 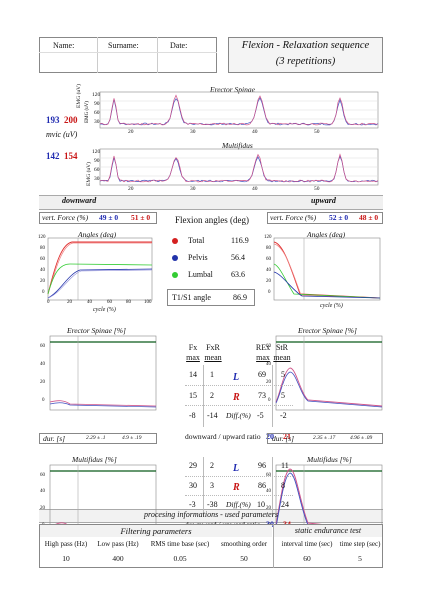 I want to click on multi-up-blue, so click(x=329, y=502).